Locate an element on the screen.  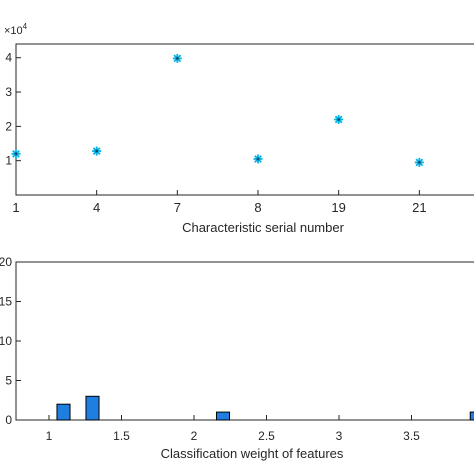
histogram-x-tick-label: 3 is located at coordinates (339, 436).